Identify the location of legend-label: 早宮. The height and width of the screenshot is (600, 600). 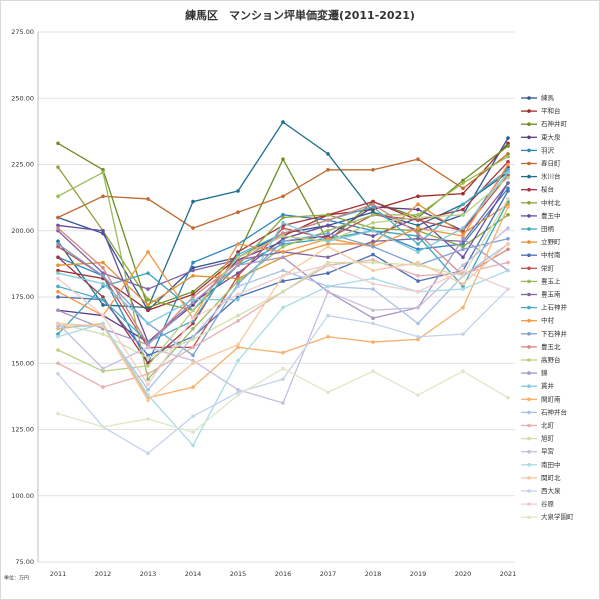
(547, 451).